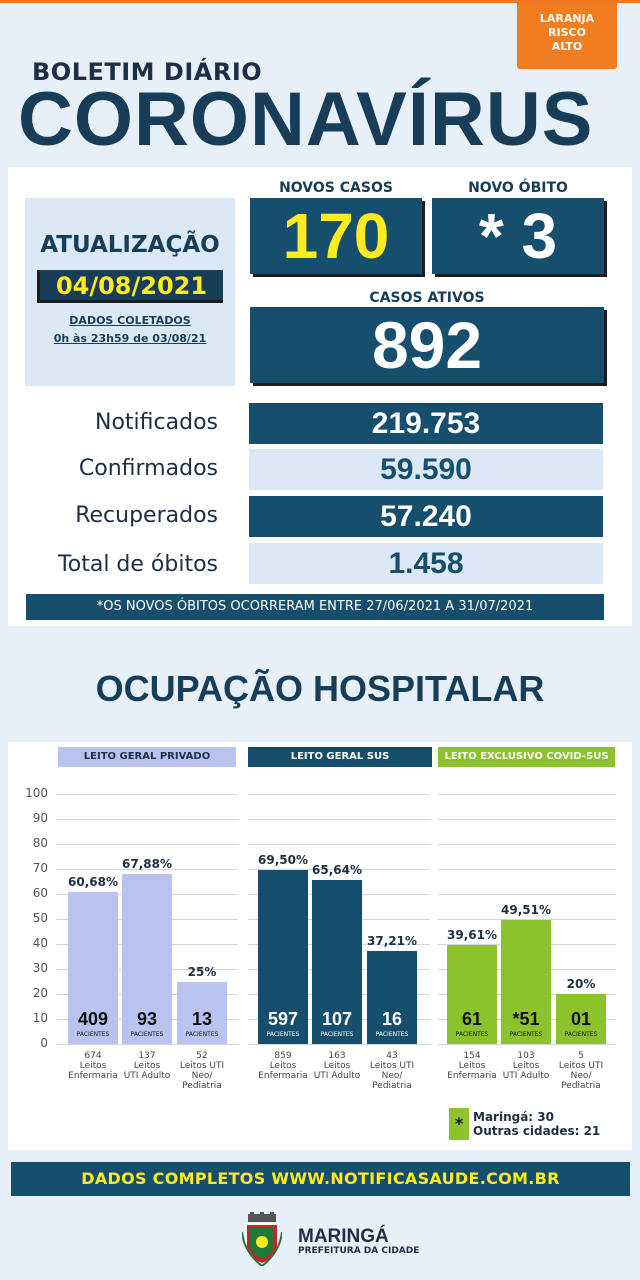 Image resolution: width=640 pixels, height=1280 pixels. Describe the element at coordinates (567, 46) in the screenshot. I see `risk-line-3: ALTO` at that location.